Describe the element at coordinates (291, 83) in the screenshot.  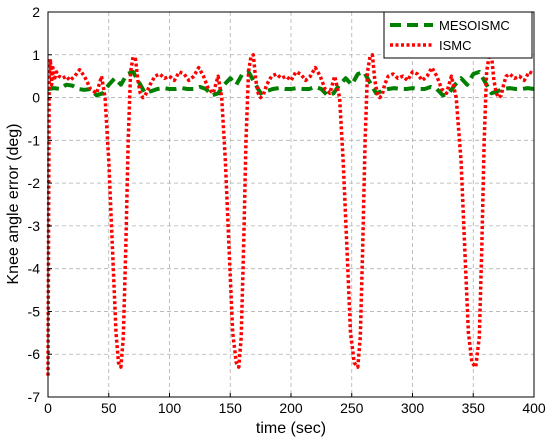
I see `series-line-mesoismc` at that location.